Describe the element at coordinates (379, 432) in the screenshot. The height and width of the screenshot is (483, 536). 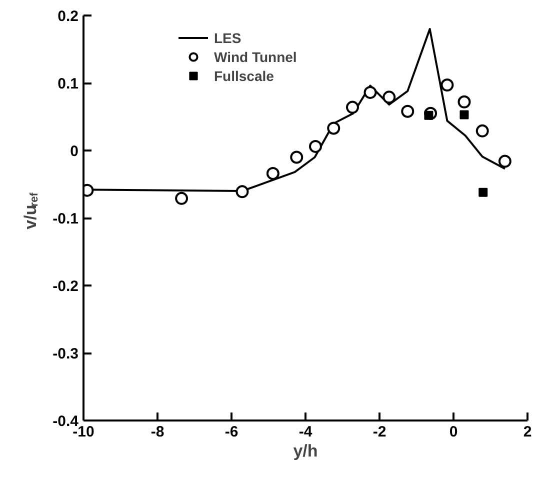
I see `x-tick-label: -2` at that location.